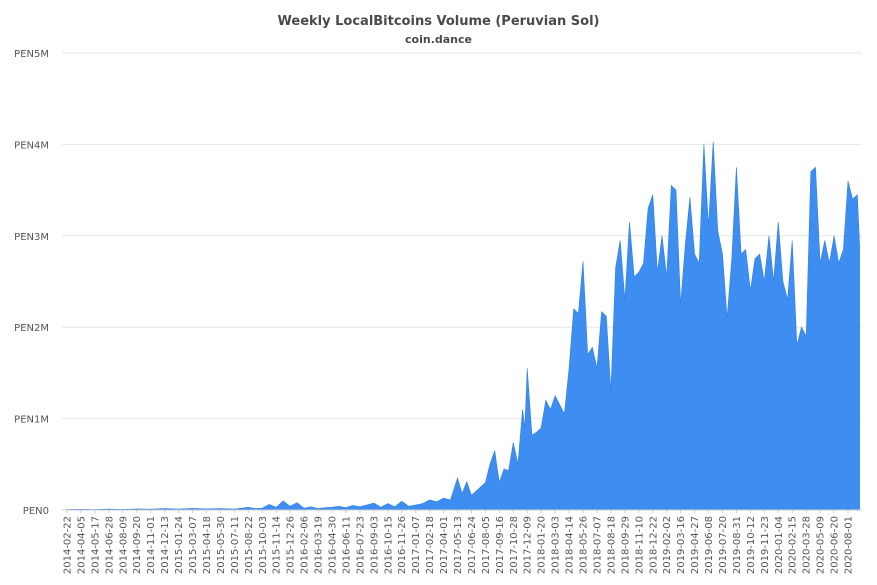 The width and height of the screenshot is (877, 585). Describe the element at coordinates (31, 54) in the screenshot. I see `y-tick-label: PEN5M` at that location.